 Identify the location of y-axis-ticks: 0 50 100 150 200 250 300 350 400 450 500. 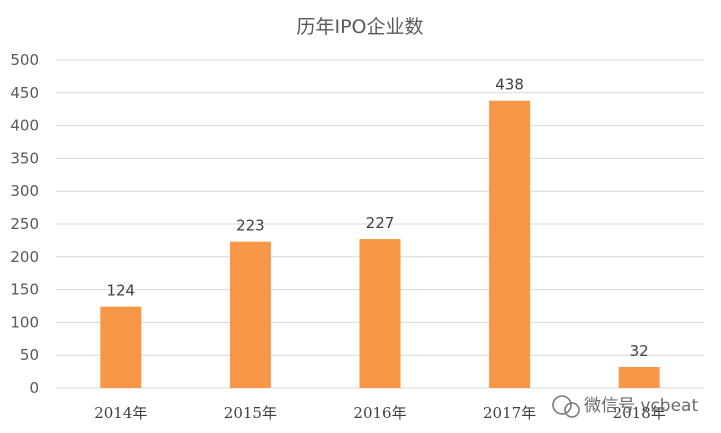
(24, 224).